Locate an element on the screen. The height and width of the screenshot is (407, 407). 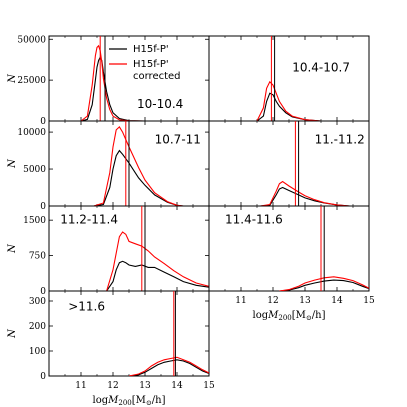
panel-label: >11.6 is located at coordinates (86, 306).